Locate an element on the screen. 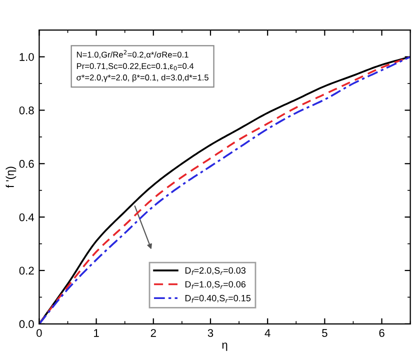 Image resolution: width=417 pixels, height=354 pixels. x-tick-label: 2 is located at coordinates (153, 333).